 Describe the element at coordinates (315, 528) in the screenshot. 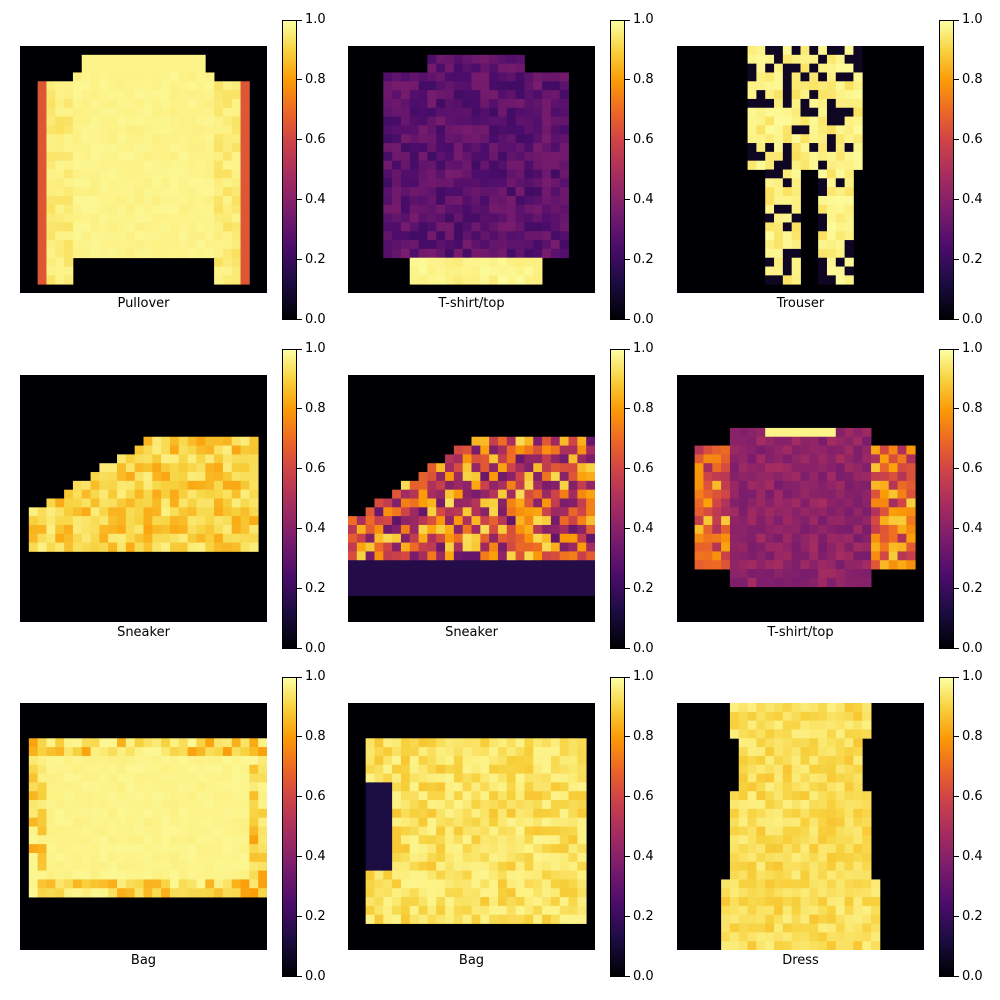

I see `colorbar-tick-label: 0.4` at that location.